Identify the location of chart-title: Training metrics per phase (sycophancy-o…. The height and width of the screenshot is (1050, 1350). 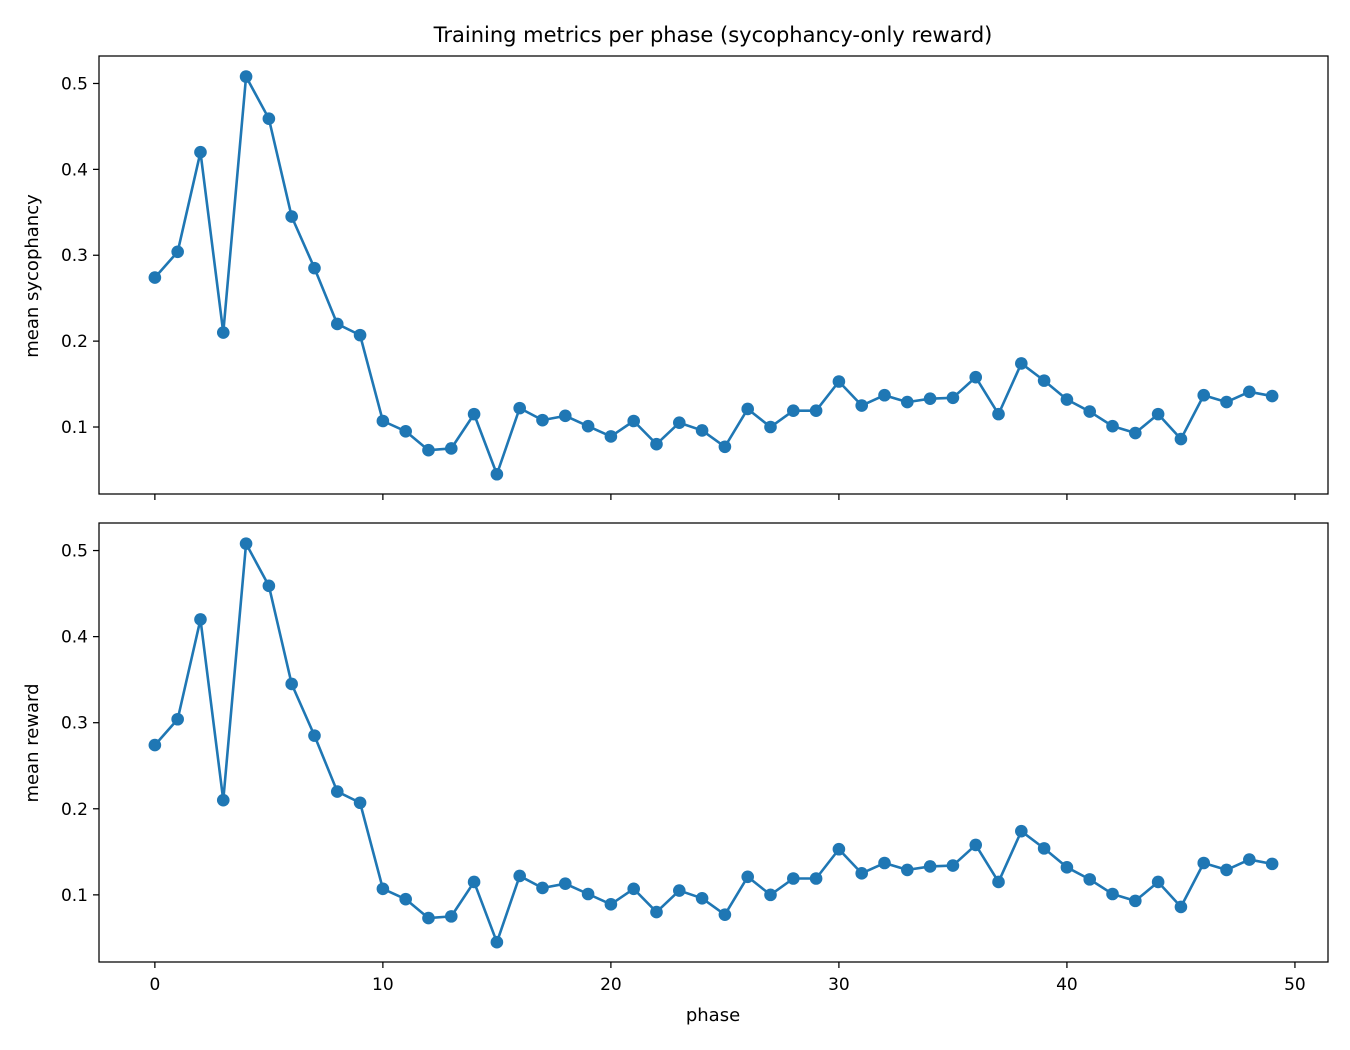
(713, 35).